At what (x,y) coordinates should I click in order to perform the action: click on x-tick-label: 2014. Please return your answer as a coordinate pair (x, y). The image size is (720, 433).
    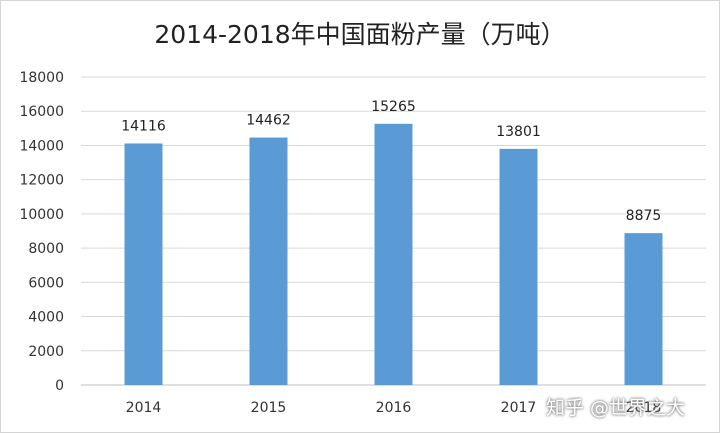
    Looking at the image, I should click on (144, 408).